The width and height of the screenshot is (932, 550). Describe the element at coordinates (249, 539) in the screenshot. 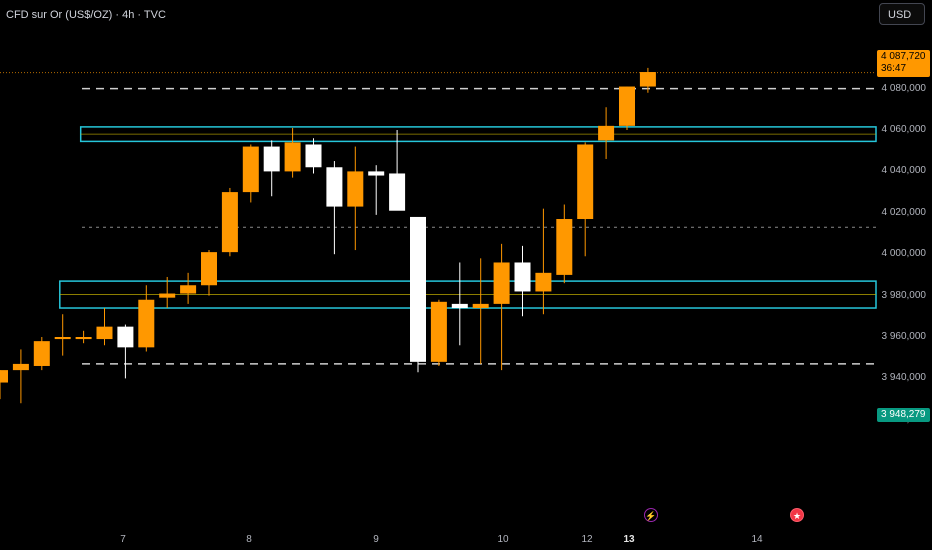

I see `time-tick-label: 8` at that location.